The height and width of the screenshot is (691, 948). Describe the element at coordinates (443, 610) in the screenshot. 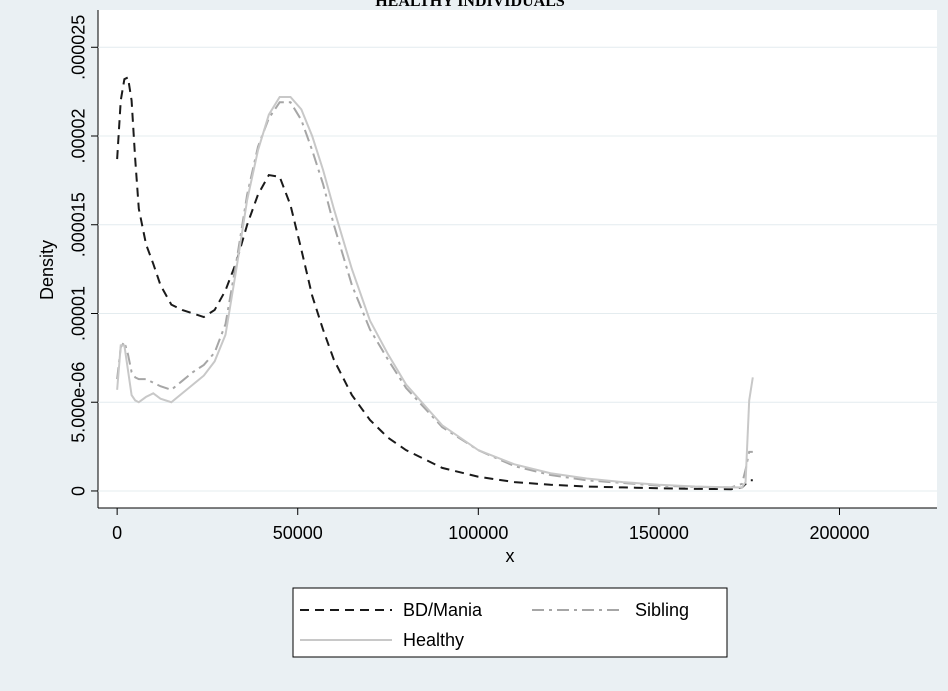

I see `legend-label: BD/Mania` at that location.